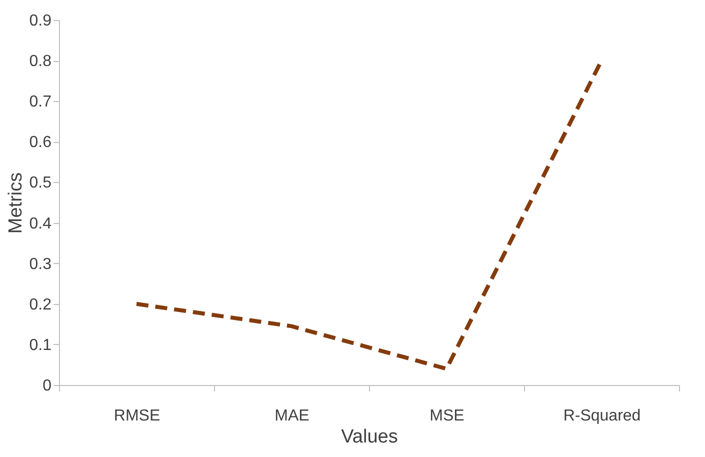  I want to click on x-axis-title: Values, so click(369, 437).